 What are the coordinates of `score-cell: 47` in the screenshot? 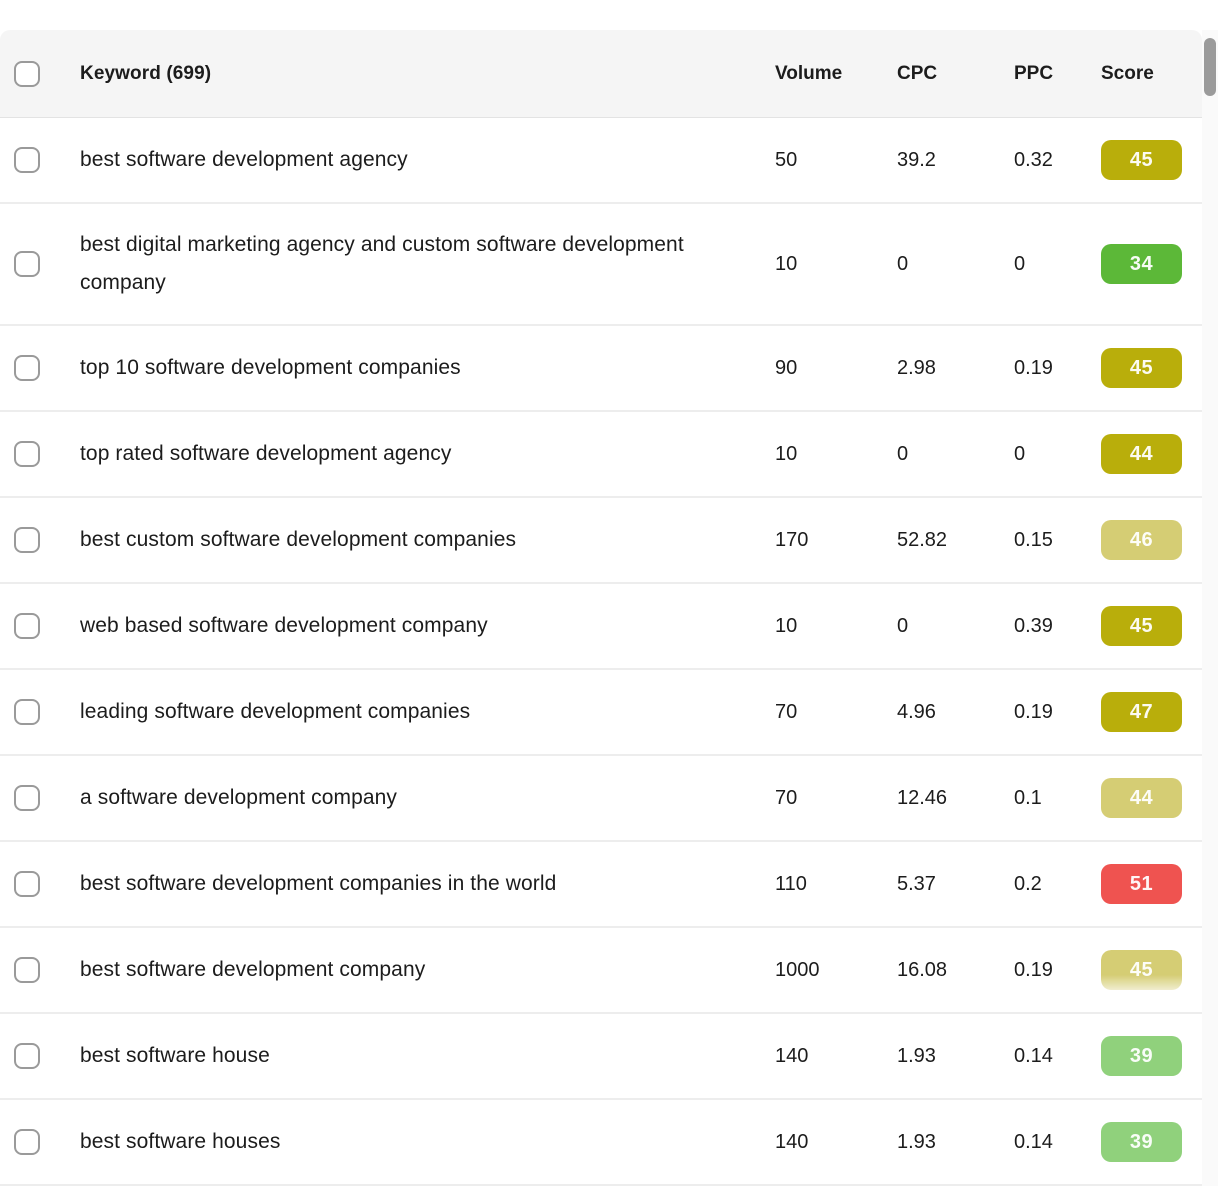 It's located at (1151, 712).